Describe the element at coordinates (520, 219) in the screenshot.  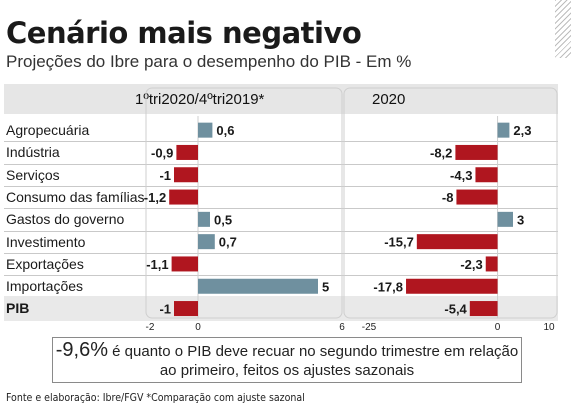
I see `data-label: 3` at that location.